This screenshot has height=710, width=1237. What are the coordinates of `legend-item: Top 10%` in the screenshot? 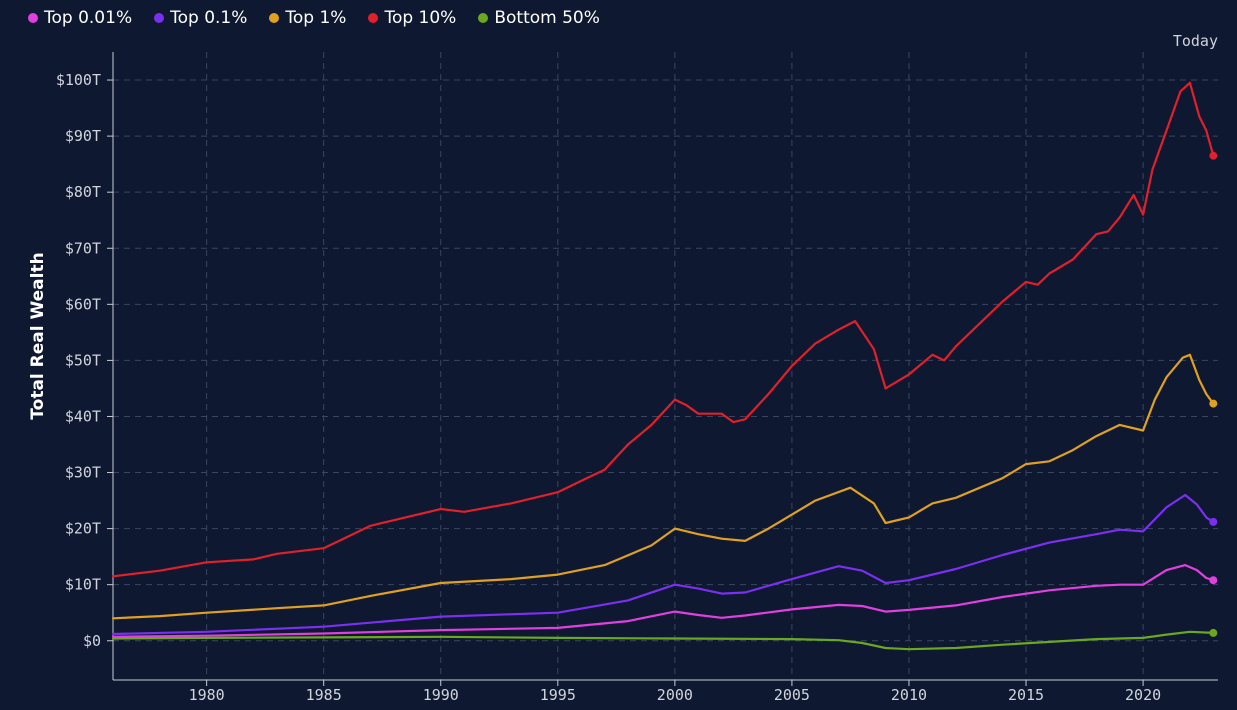 It's located at (412, 18).